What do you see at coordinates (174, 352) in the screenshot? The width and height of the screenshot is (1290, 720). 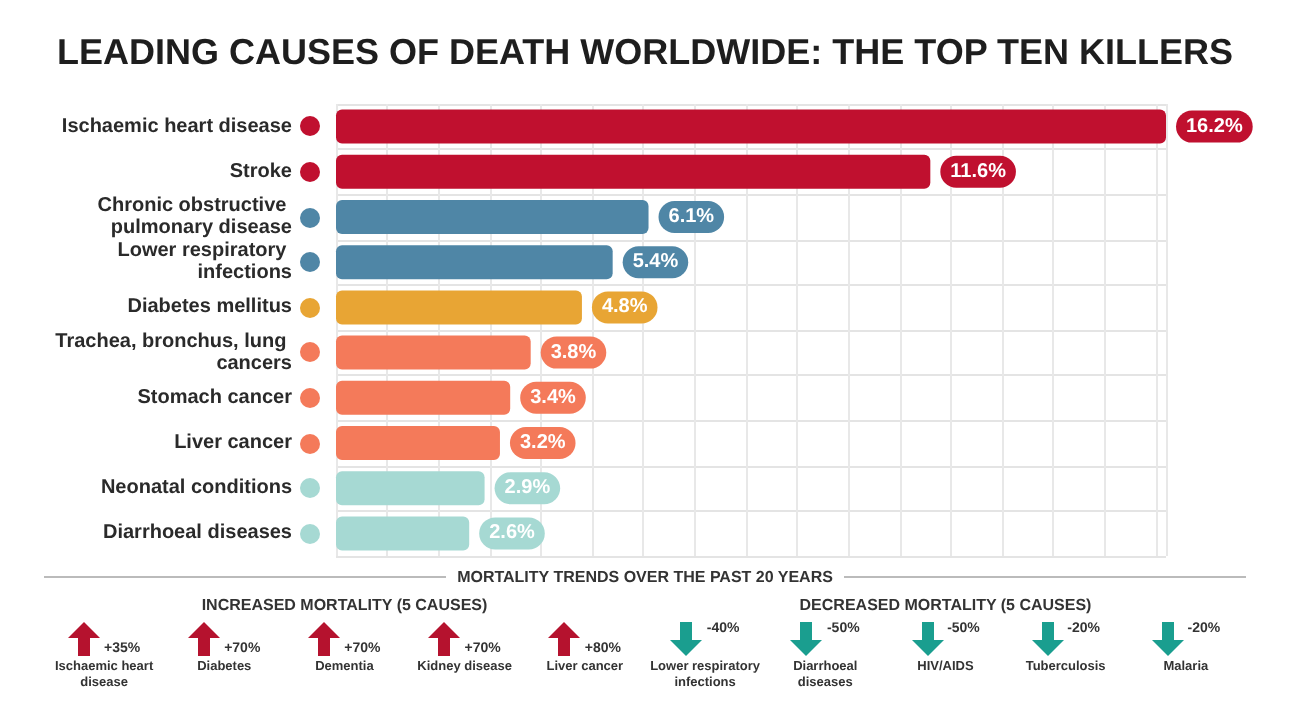 I see `y-tick-label: Trachea, bronchus, lung cancers` at bounding box center [174, 352].